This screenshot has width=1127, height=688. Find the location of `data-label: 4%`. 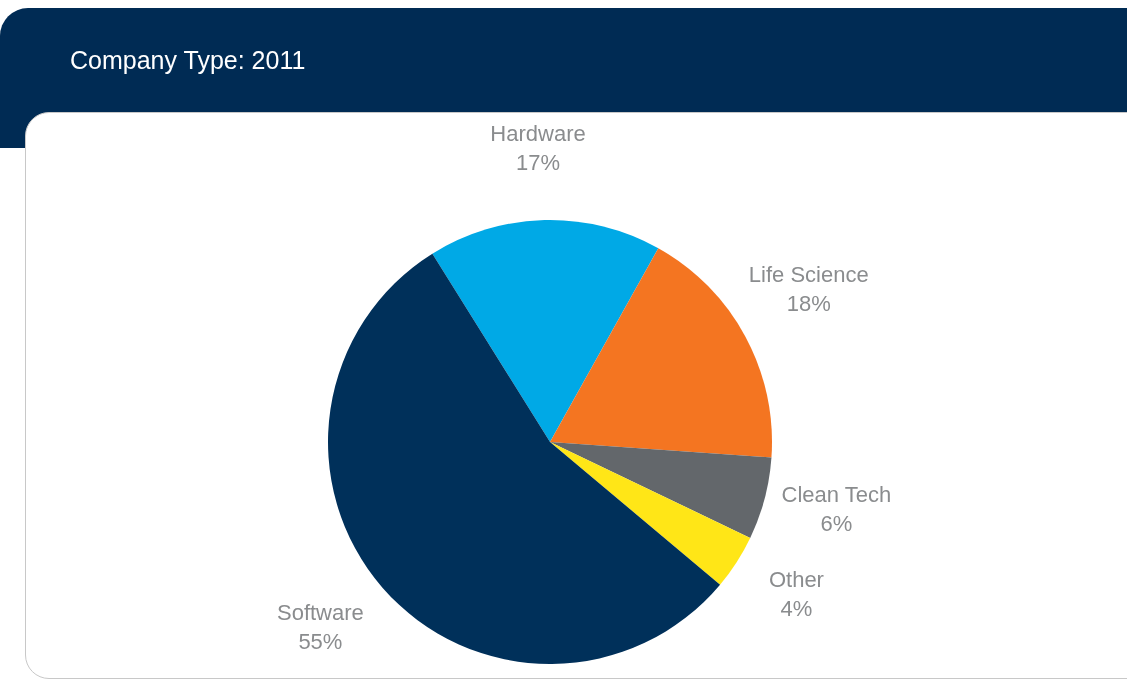

data-label: 4% is located at coordinates (796, 609).